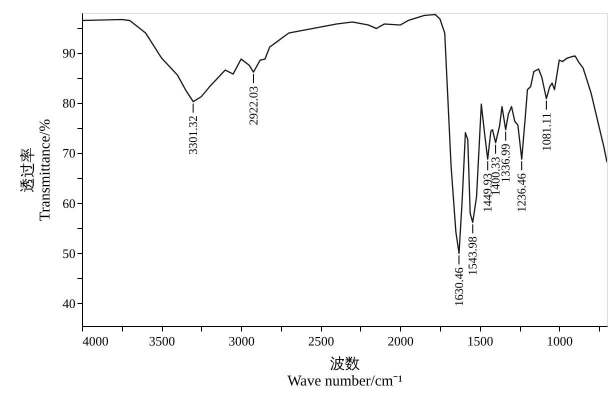 This screenshot has height=408, width=609. Describe the element at coordinates (546, 132) in the screenshot. I see `annotation: 1081.11` at that location.